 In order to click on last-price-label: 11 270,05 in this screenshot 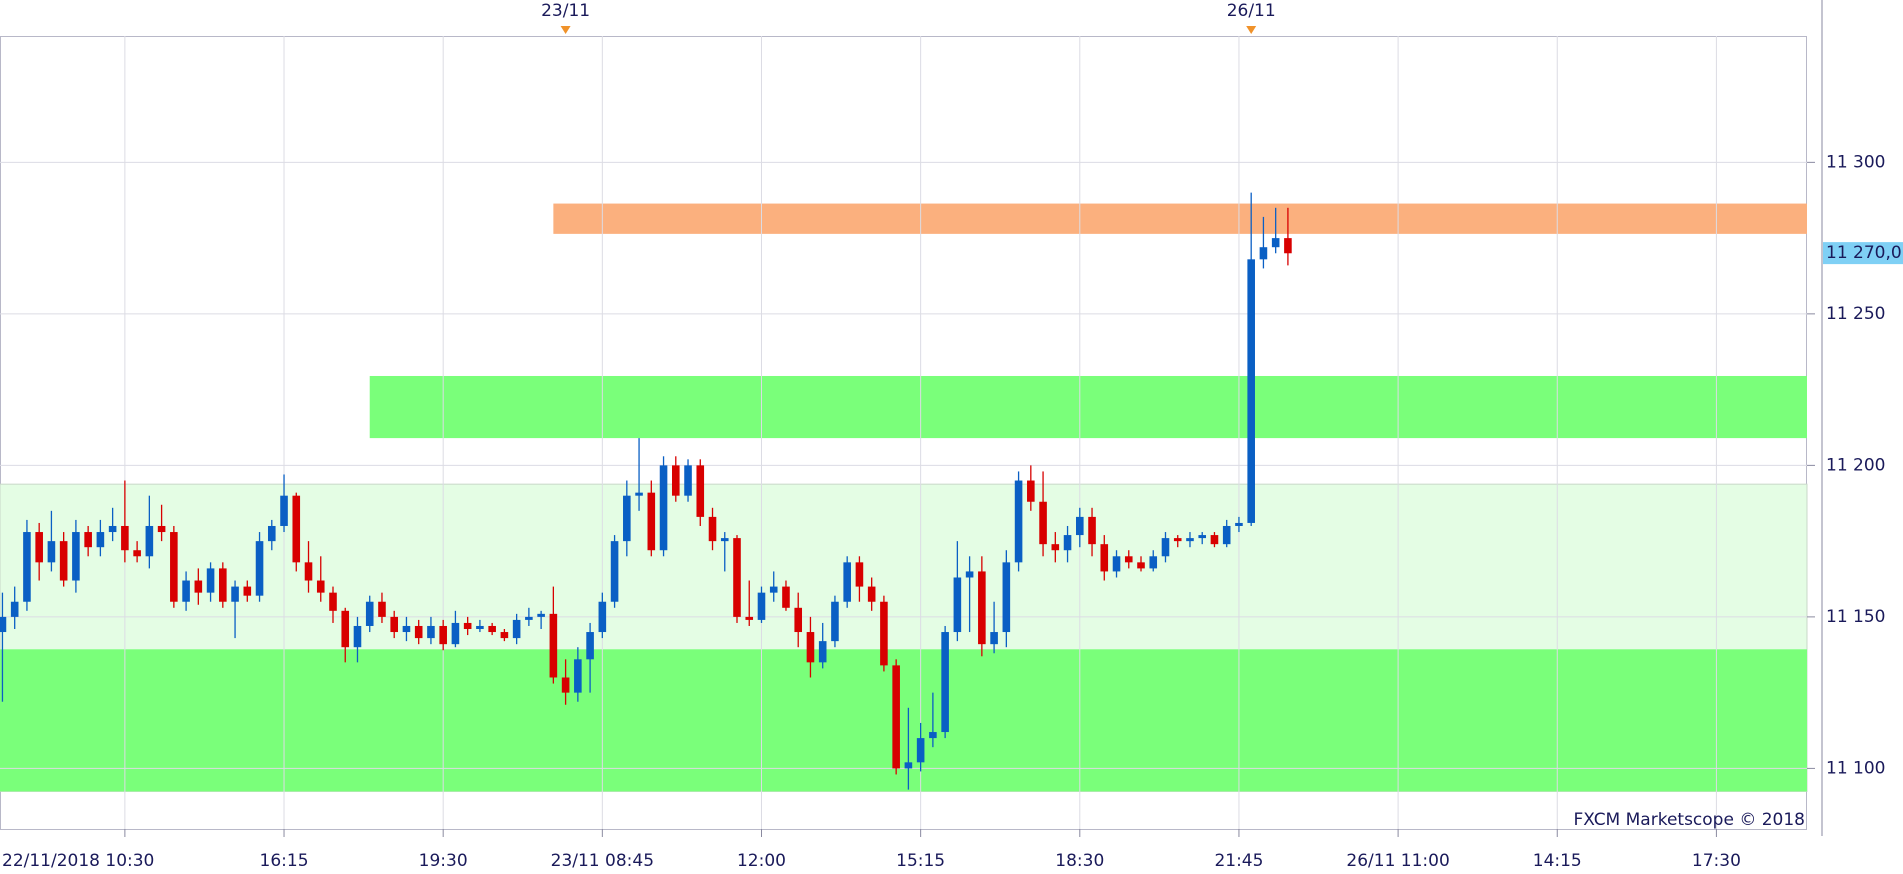, I will do `click(1864, 253)`.